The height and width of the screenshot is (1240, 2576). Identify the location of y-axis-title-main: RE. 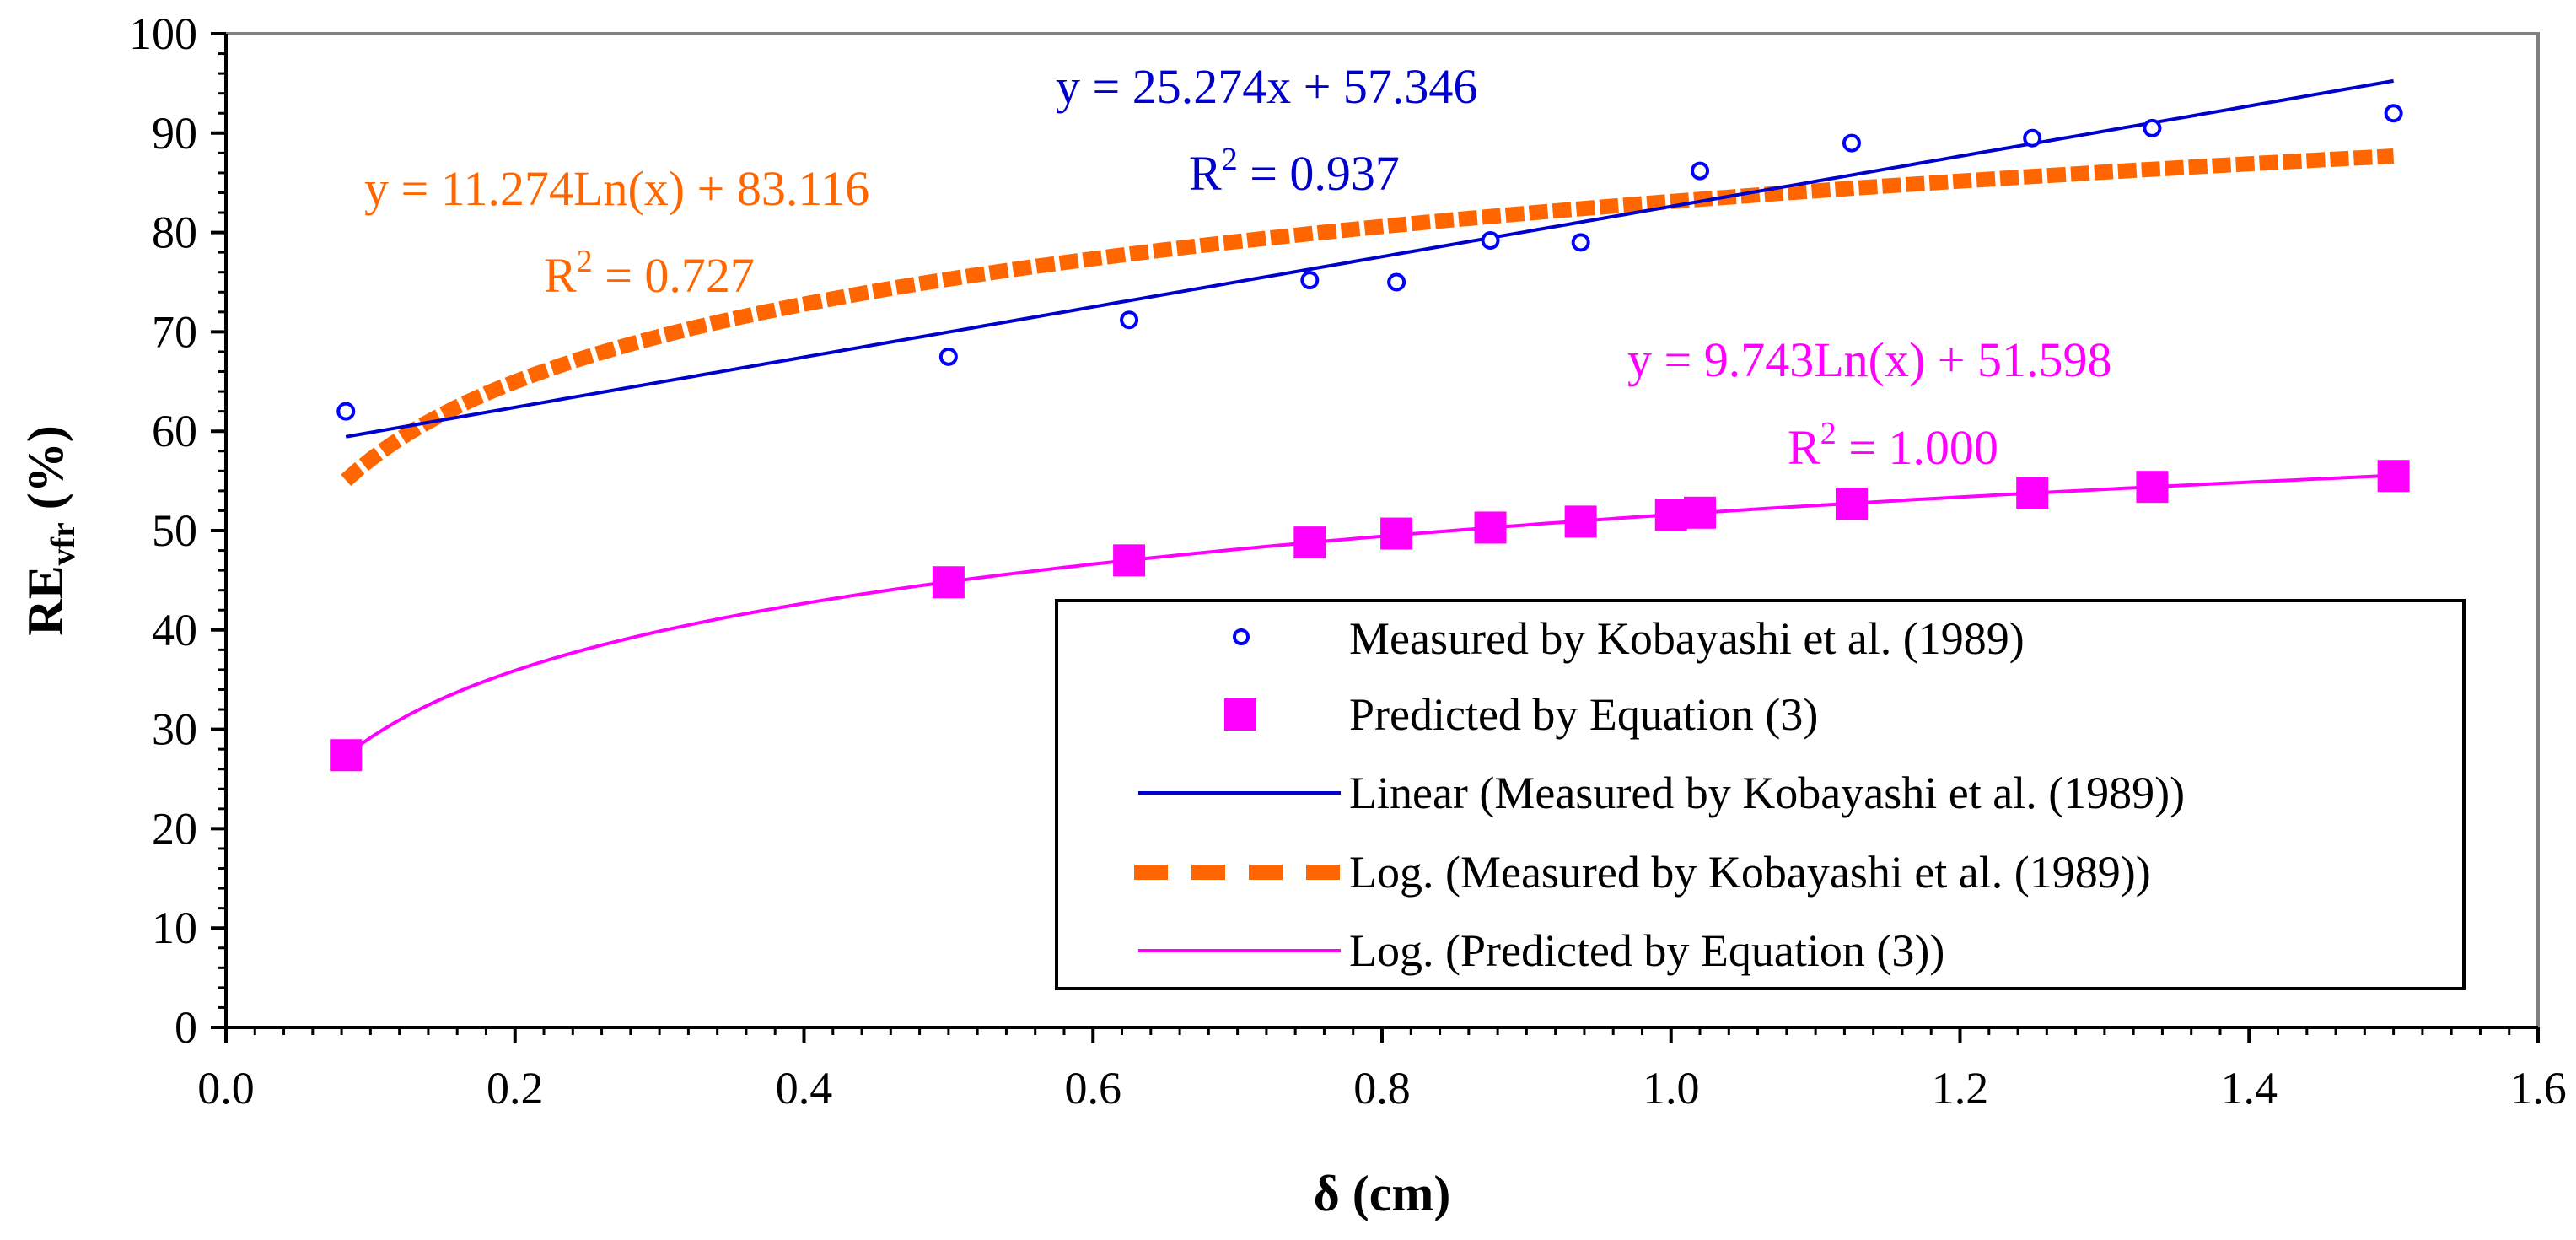
(46, 600).